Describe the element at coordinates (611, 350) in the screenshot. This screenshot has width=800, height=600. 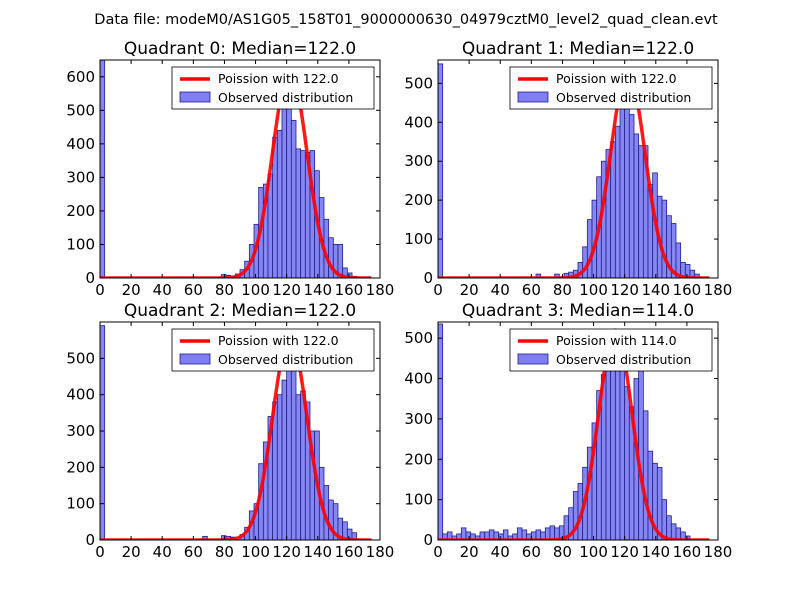
I see `legend: Poission with 114.0 Observed distribution` at that location.